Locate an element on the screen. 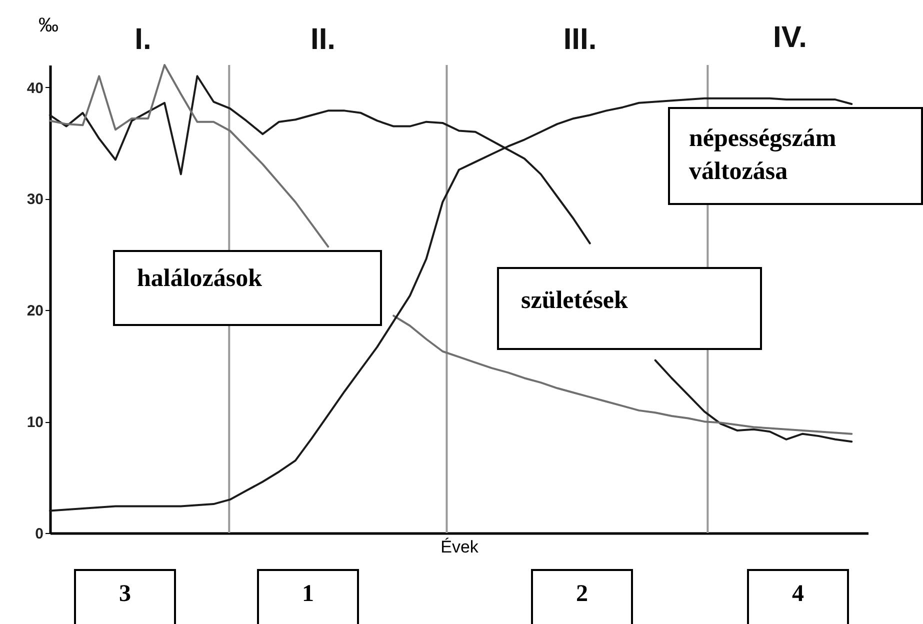 Image resolution: width=923 pixels, height=624 pixels. y-tick-label: 10 is located at coordinates (35, 423).